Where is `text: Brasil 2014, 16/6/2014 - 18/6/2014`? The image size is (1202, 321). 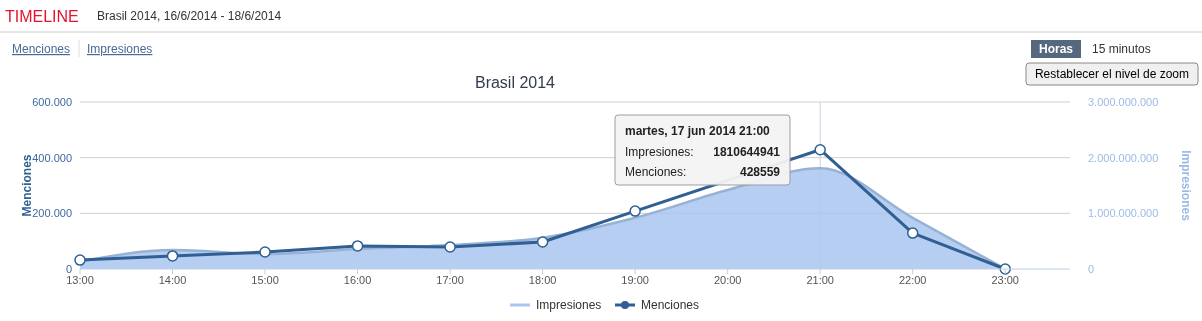
text: Brasil 2014, 16/6/2014 - 18/6/2014 is located at coordinates (189, 16).